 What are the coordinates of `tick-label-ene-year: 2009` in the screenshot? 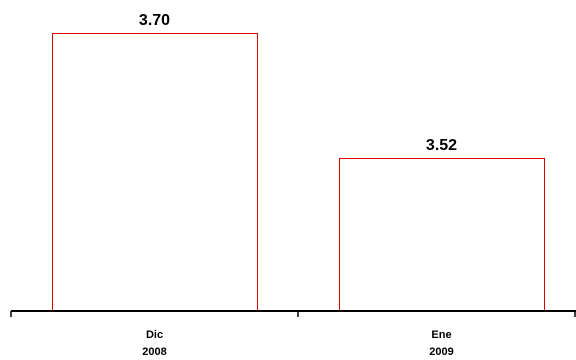 It's located at (441, 352).